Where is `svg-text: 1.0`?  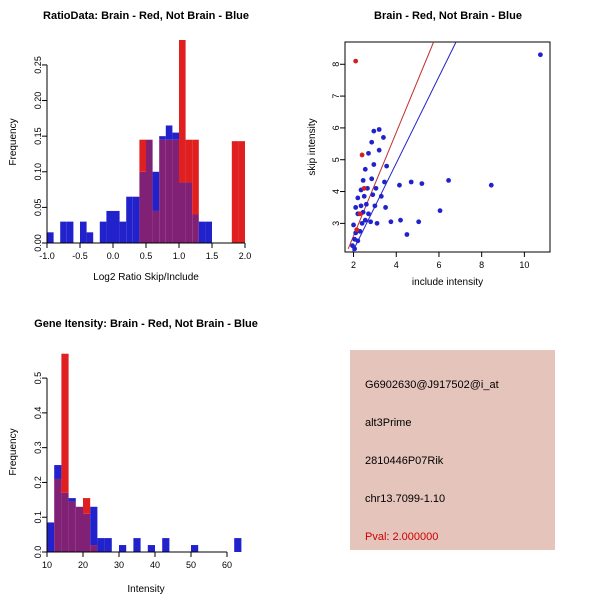 svg-text: 1.0 is located at coordinates (179, 256).